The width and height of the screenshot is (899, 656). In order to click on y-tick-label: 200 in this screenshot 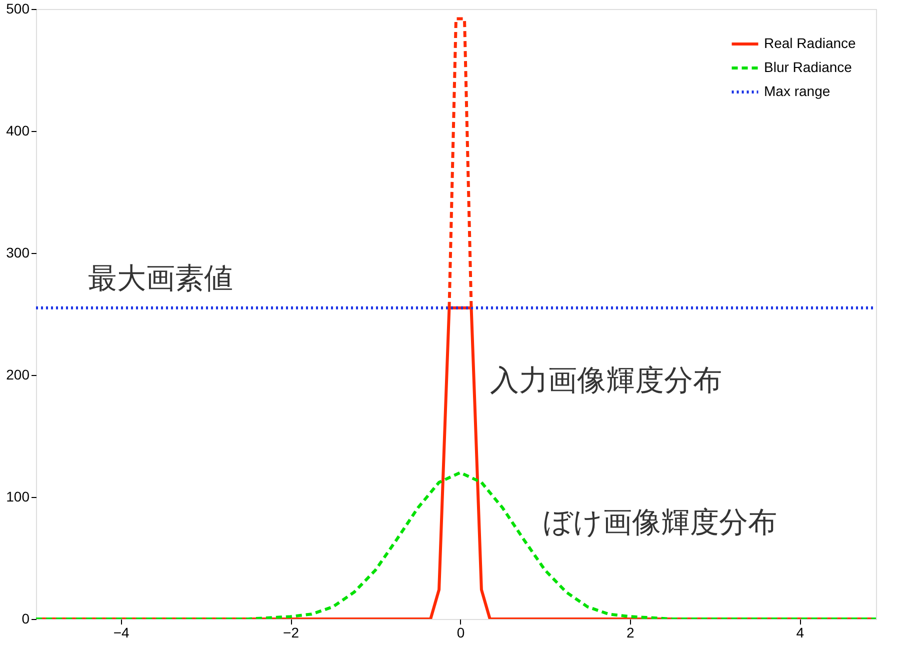, I will do `click(18, 374)`.